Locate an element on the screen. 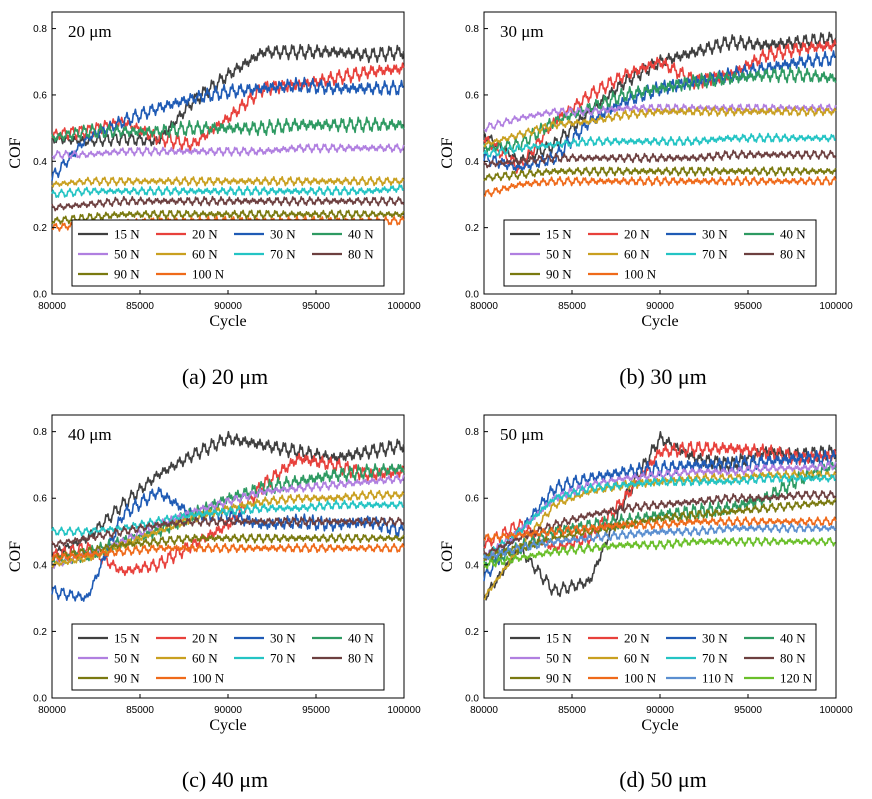 The width and height of the screenshot is (872, 799). series-line-110n is located at coordinates (660, 541).